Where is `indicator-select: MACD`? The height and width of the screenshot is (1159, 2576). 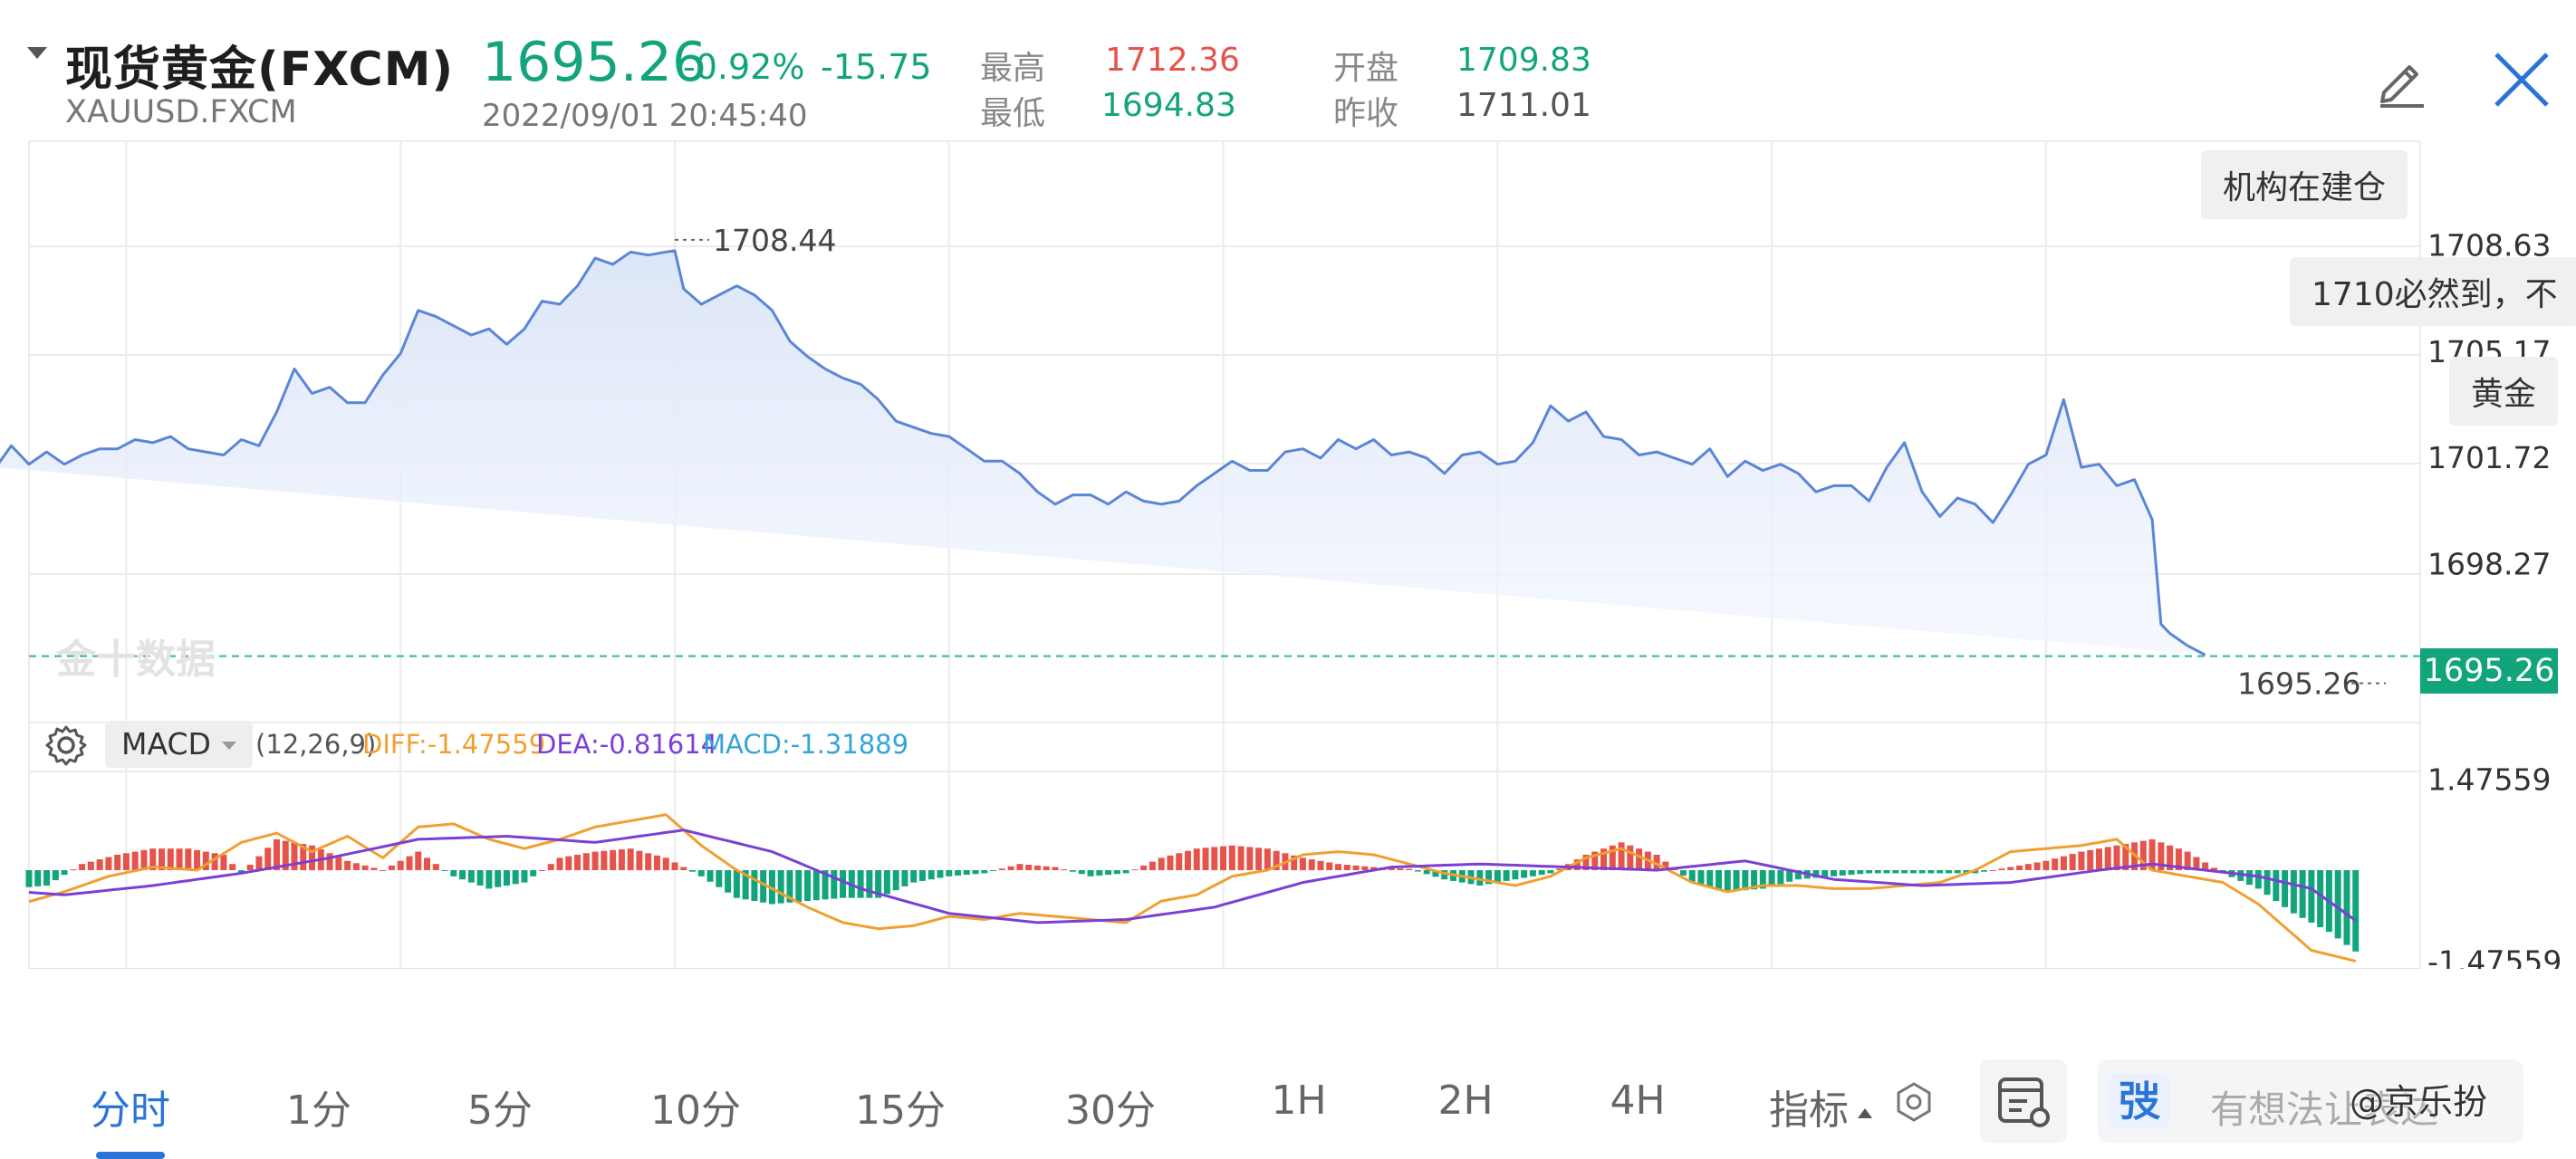 indicator-select: MACD is located at coordinates (179, 744).